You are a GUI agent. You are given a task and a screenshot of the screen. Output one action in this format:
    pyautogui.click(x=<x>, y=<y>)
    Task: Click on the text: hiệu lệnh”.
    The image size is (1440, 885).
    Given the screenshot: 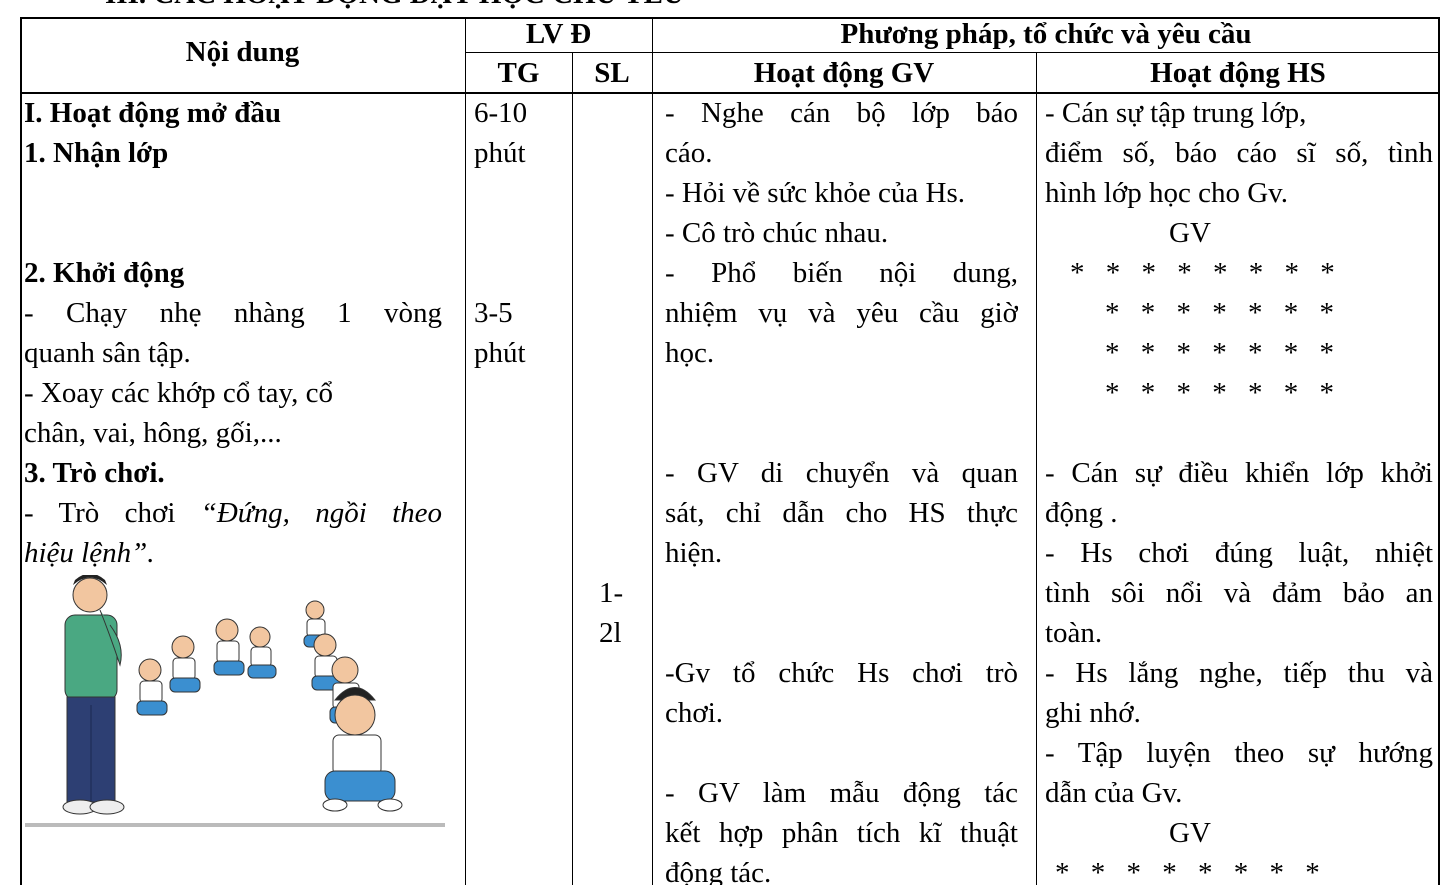 What is the action you would take?
    pyautogui.click(x=89, y=553)
    